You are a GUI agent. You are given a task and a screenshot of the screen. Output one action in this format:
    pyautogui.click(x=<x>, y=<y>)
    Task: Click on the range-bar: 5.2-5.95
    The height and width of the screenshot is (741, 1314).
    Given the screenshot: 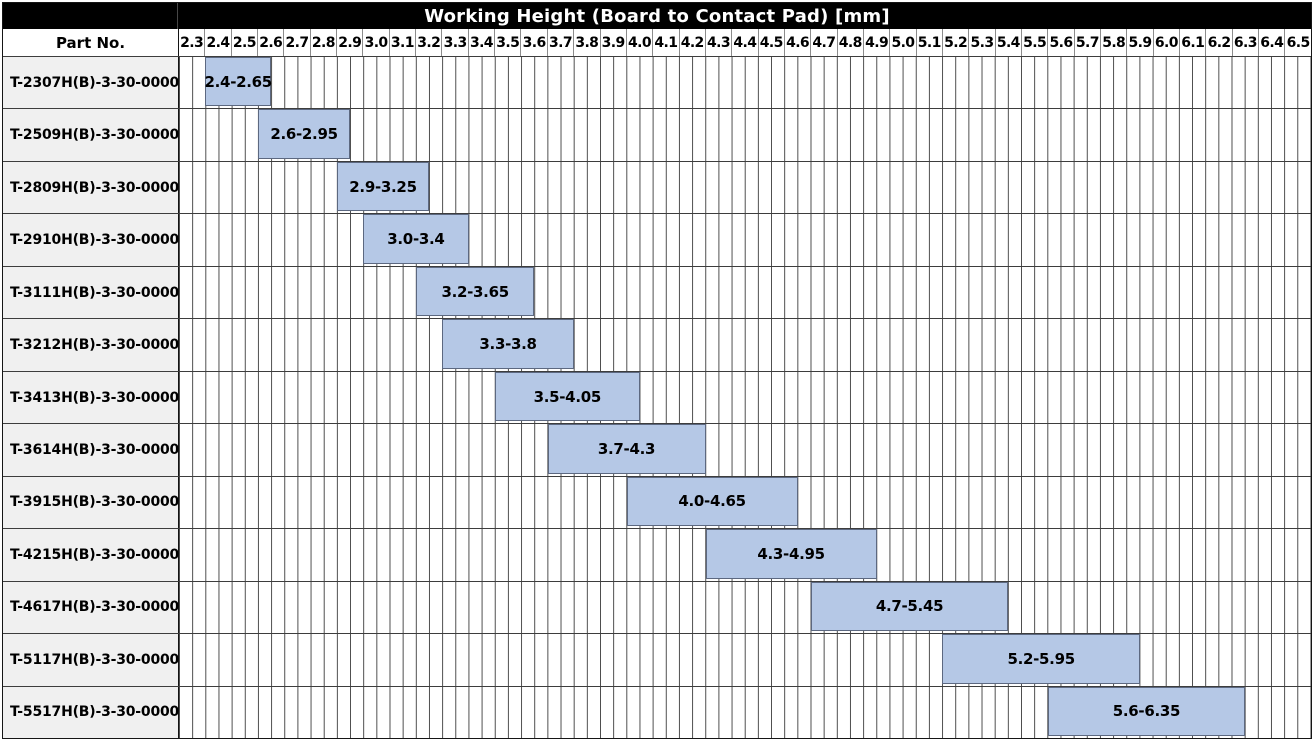 What is the action you would take?
    pyautogui.click(x=1041, y=659)
    